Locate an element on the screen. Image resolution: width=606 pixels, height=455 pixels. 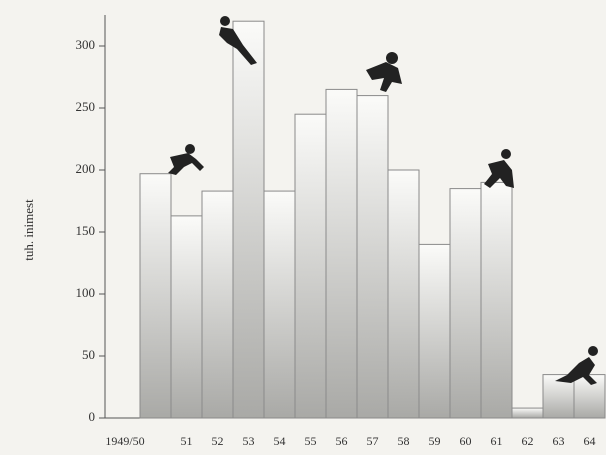
x-tick-label: 64 is located at coordinates (590, 441).